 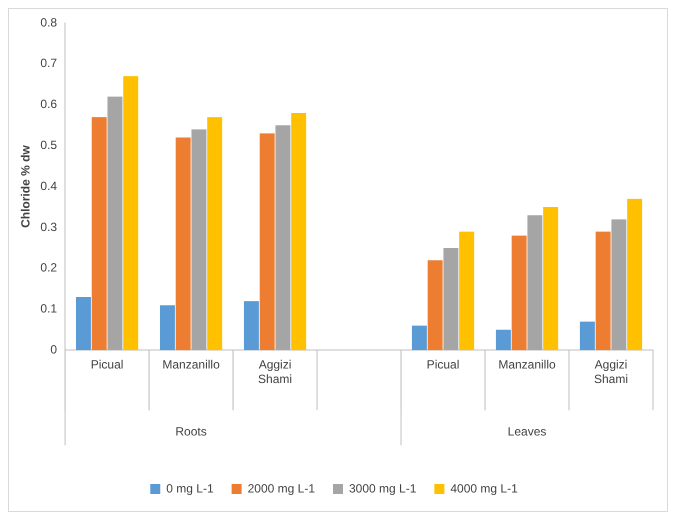 What do you see at coordinates (49, 185) in the screenshot?
I see `y-tick-label: 0.4` at bounding box center [49, 185].